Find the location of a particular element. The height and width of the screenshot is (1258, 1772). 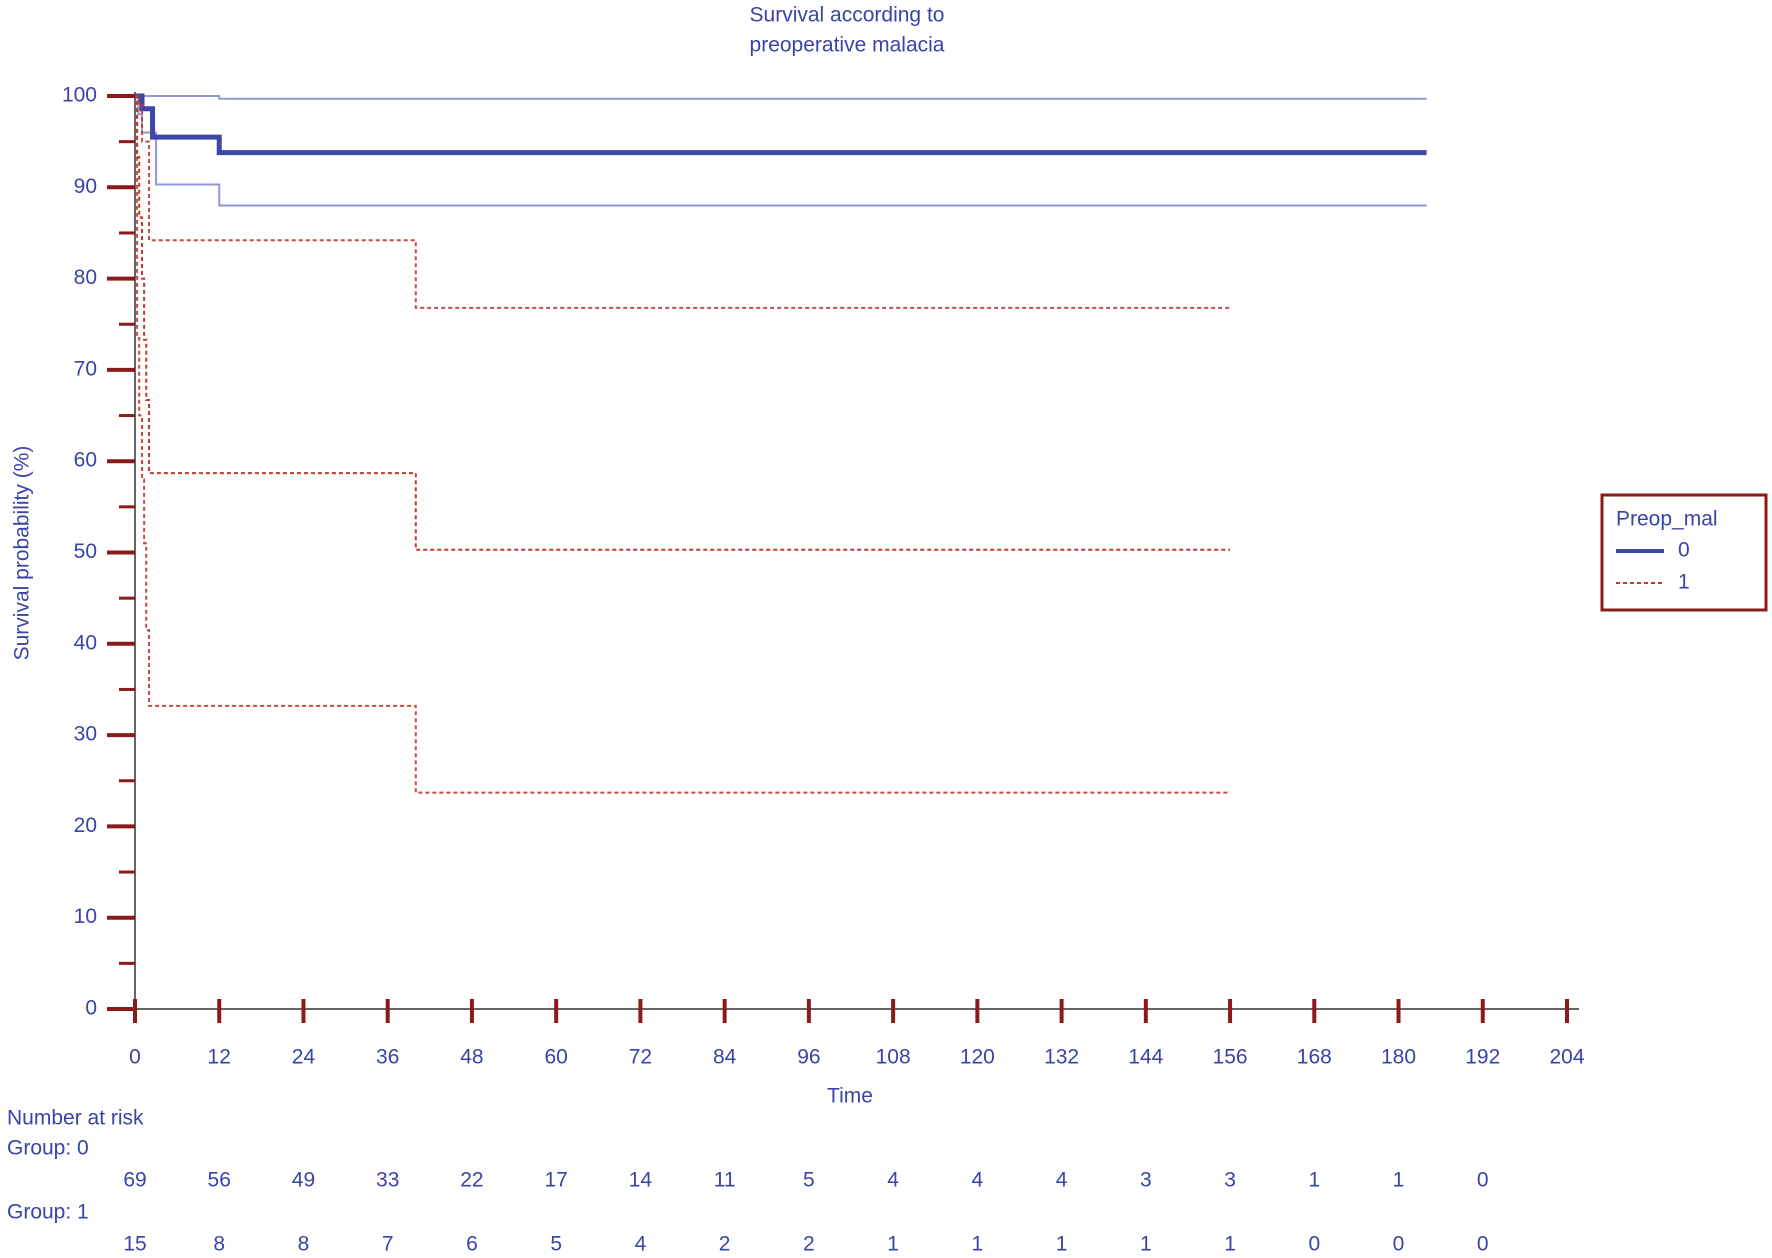

y-tick-label: 90 is located at coordinates (85, 186).